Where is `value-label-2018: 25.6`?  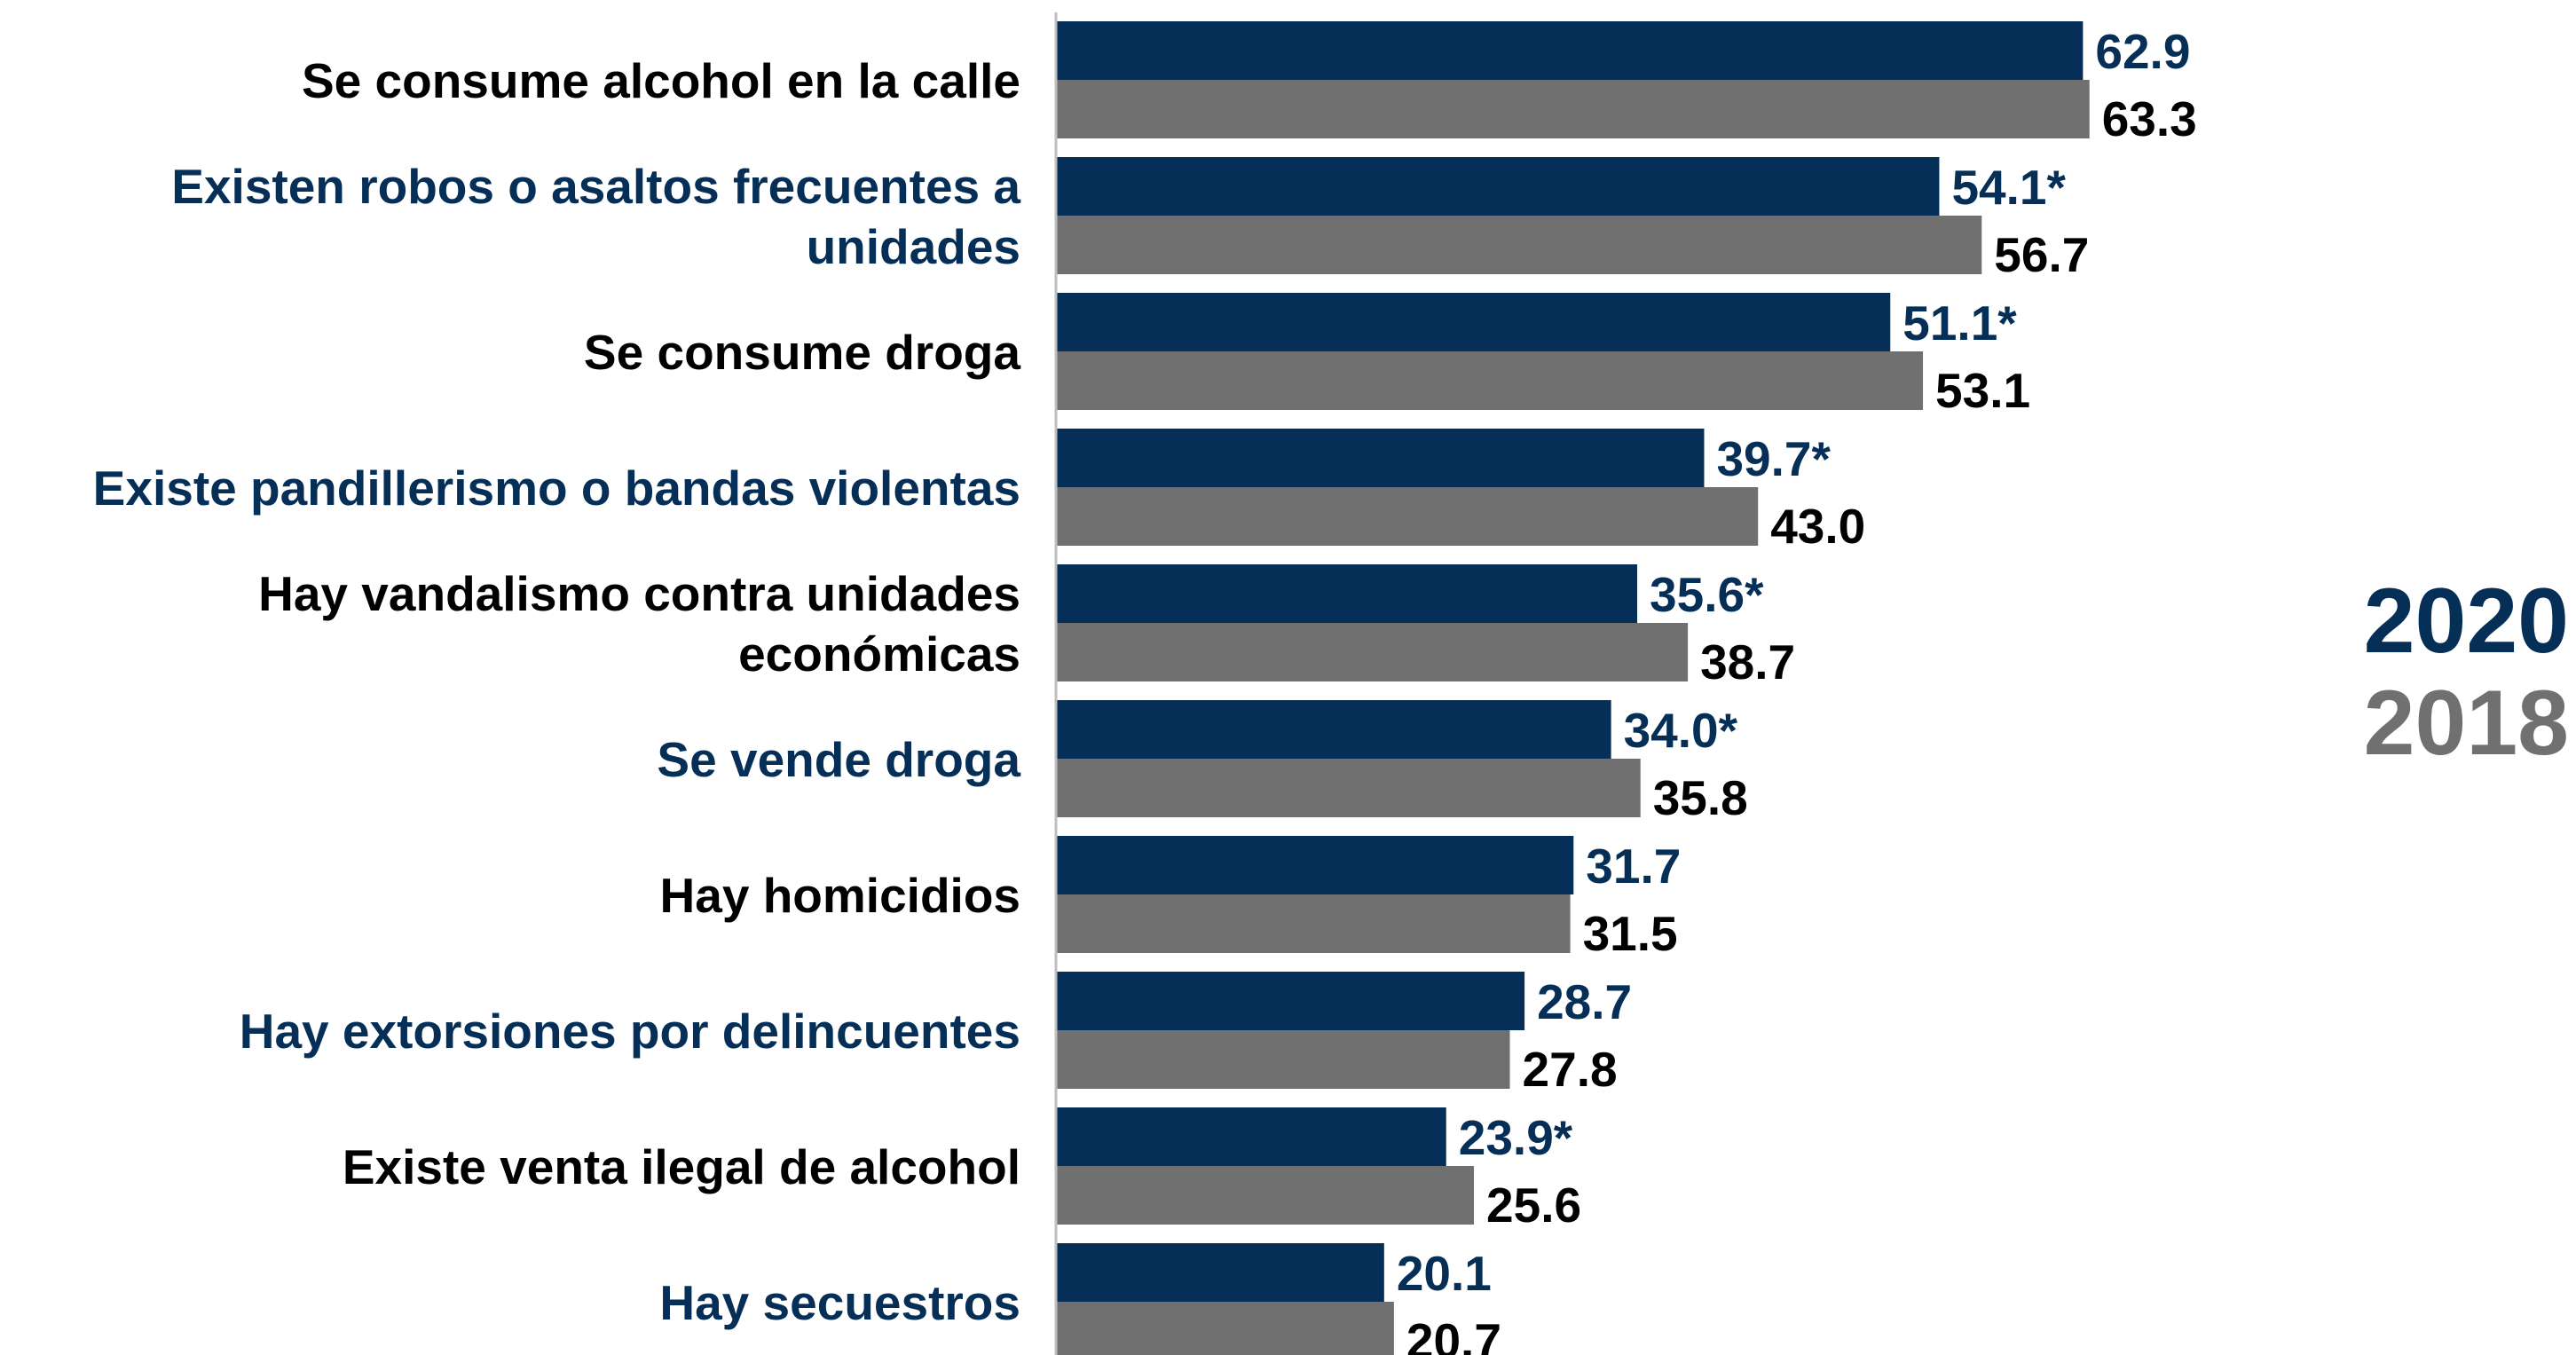
value-label-2018: 25.6 is located at coordinates (1534, 1205).